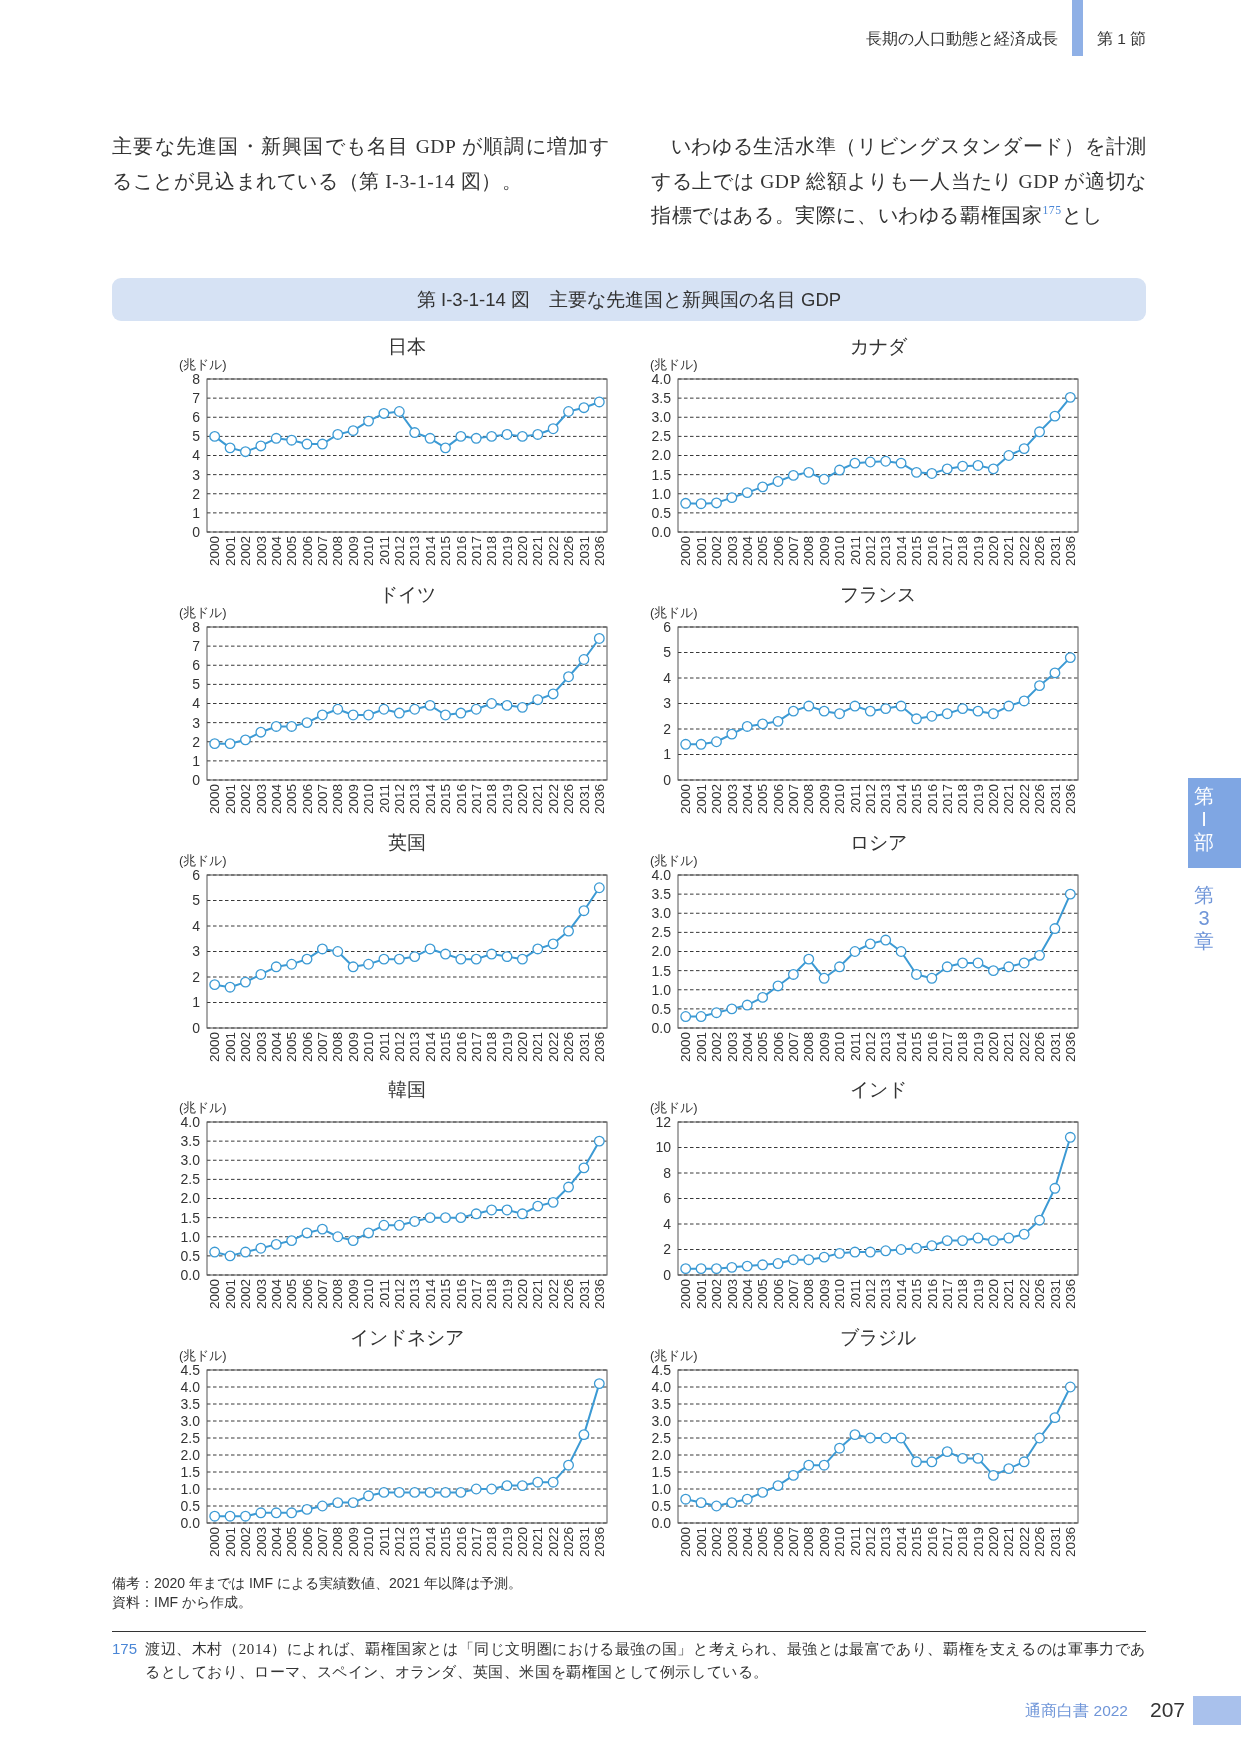 The height and width of the screenshot is (1754, 1241). Describe the element at coordinates (840, 551) in the screenshot. I see `x-tick-label: 2010` at that location.